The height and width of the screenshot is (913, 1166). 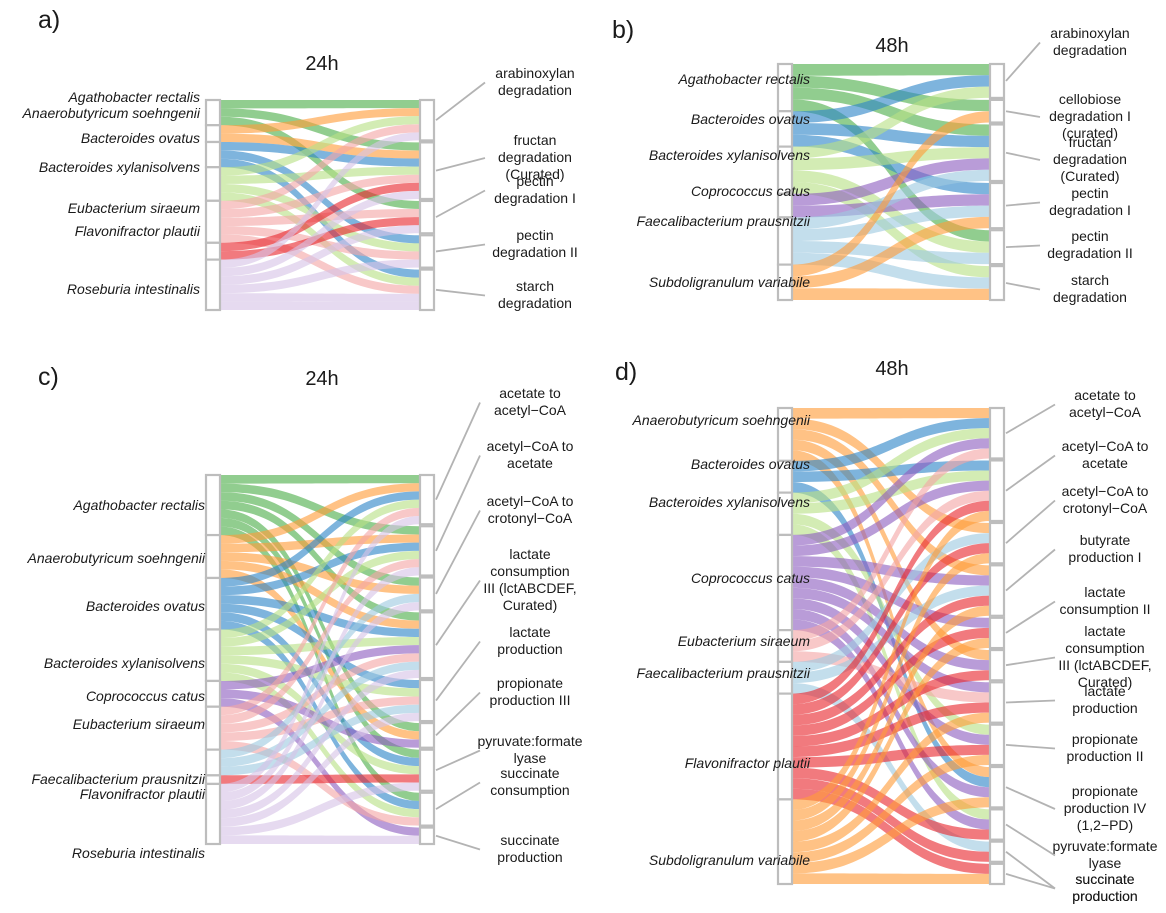 What do you see at coordinates (1105, 808) in the screenshot?
I see `pathway-label: propionate production IV (1,2−PD)` at bounding box center [1105, 808].